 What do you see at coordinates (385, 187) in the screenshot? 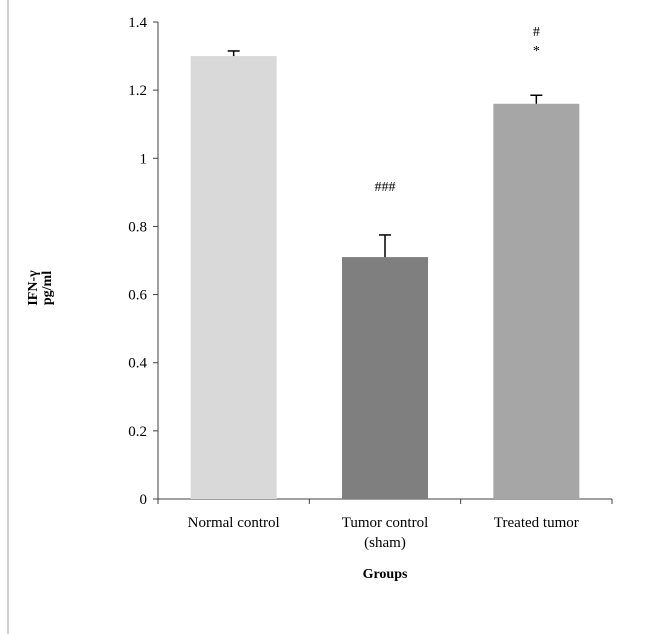
I see `significance-label: ###` at bounding box center [385, 187].